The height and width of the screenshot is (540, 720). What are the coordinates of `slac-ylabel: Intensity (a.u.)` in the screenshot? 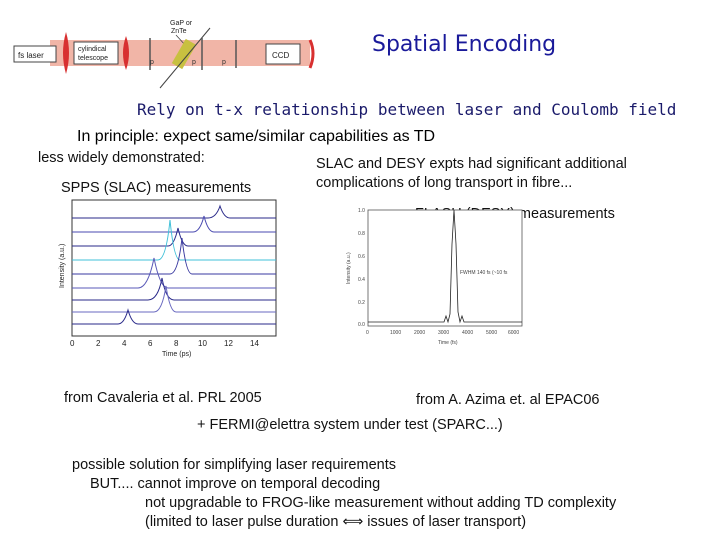 It's located at (62, 266).